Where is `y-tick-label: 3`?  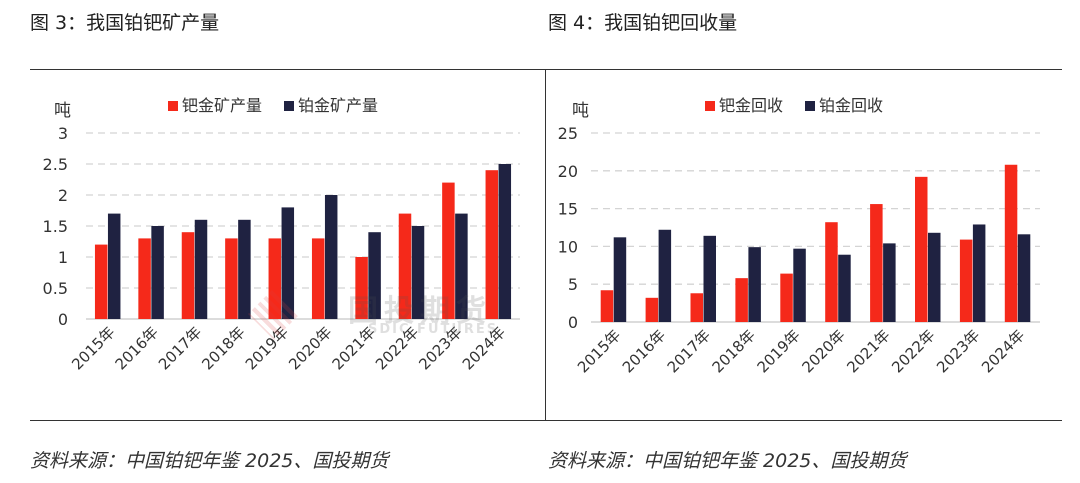
y-tick-label: 3 is located at coordinates (63, 133).